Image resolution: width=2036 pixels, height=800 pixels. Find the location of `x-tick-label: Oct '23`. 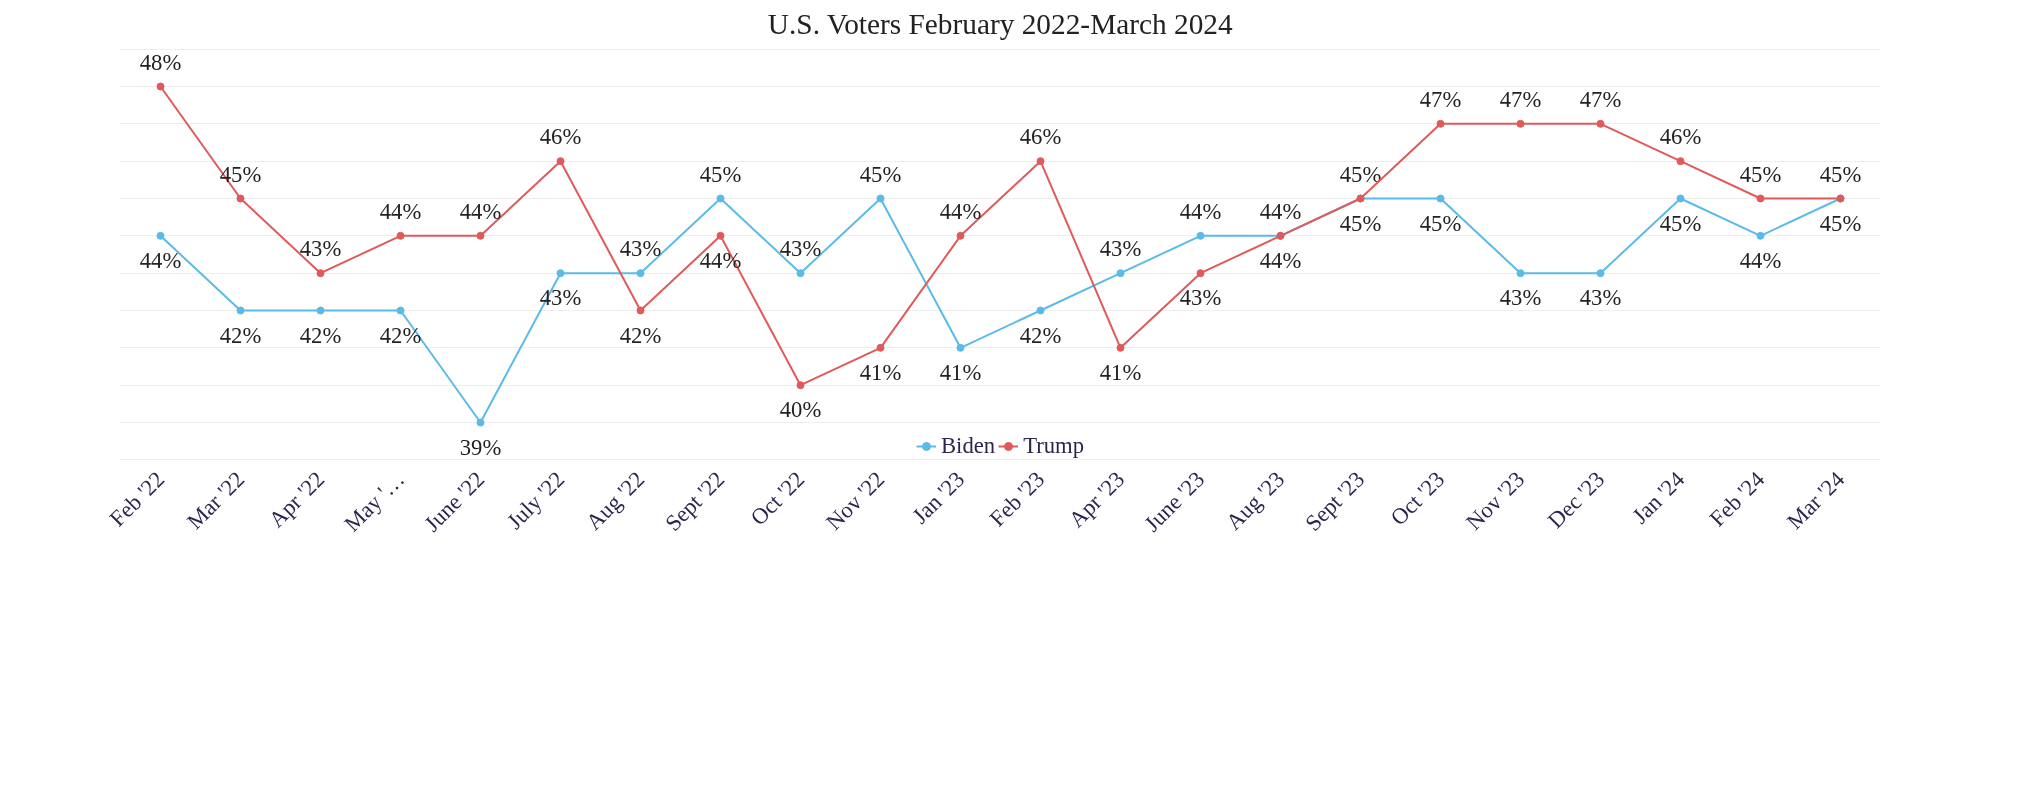

x-tick-label: Oct '23 is located at coordinates (1417, 498).